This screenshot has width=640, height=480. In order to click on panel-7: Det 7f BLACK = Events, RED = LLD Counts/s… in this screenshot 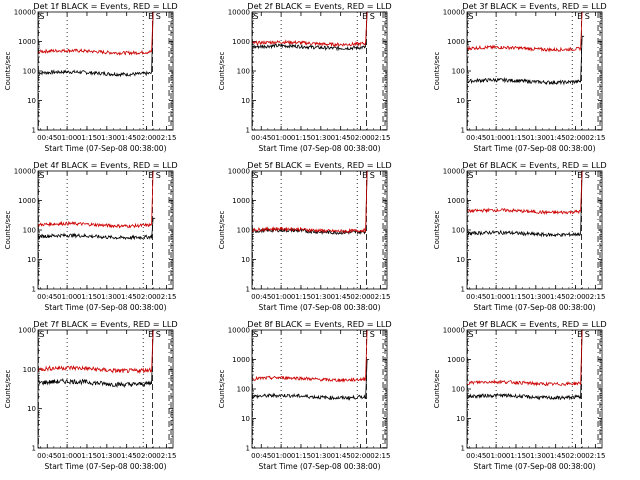, I will do `click(91, 395)`.